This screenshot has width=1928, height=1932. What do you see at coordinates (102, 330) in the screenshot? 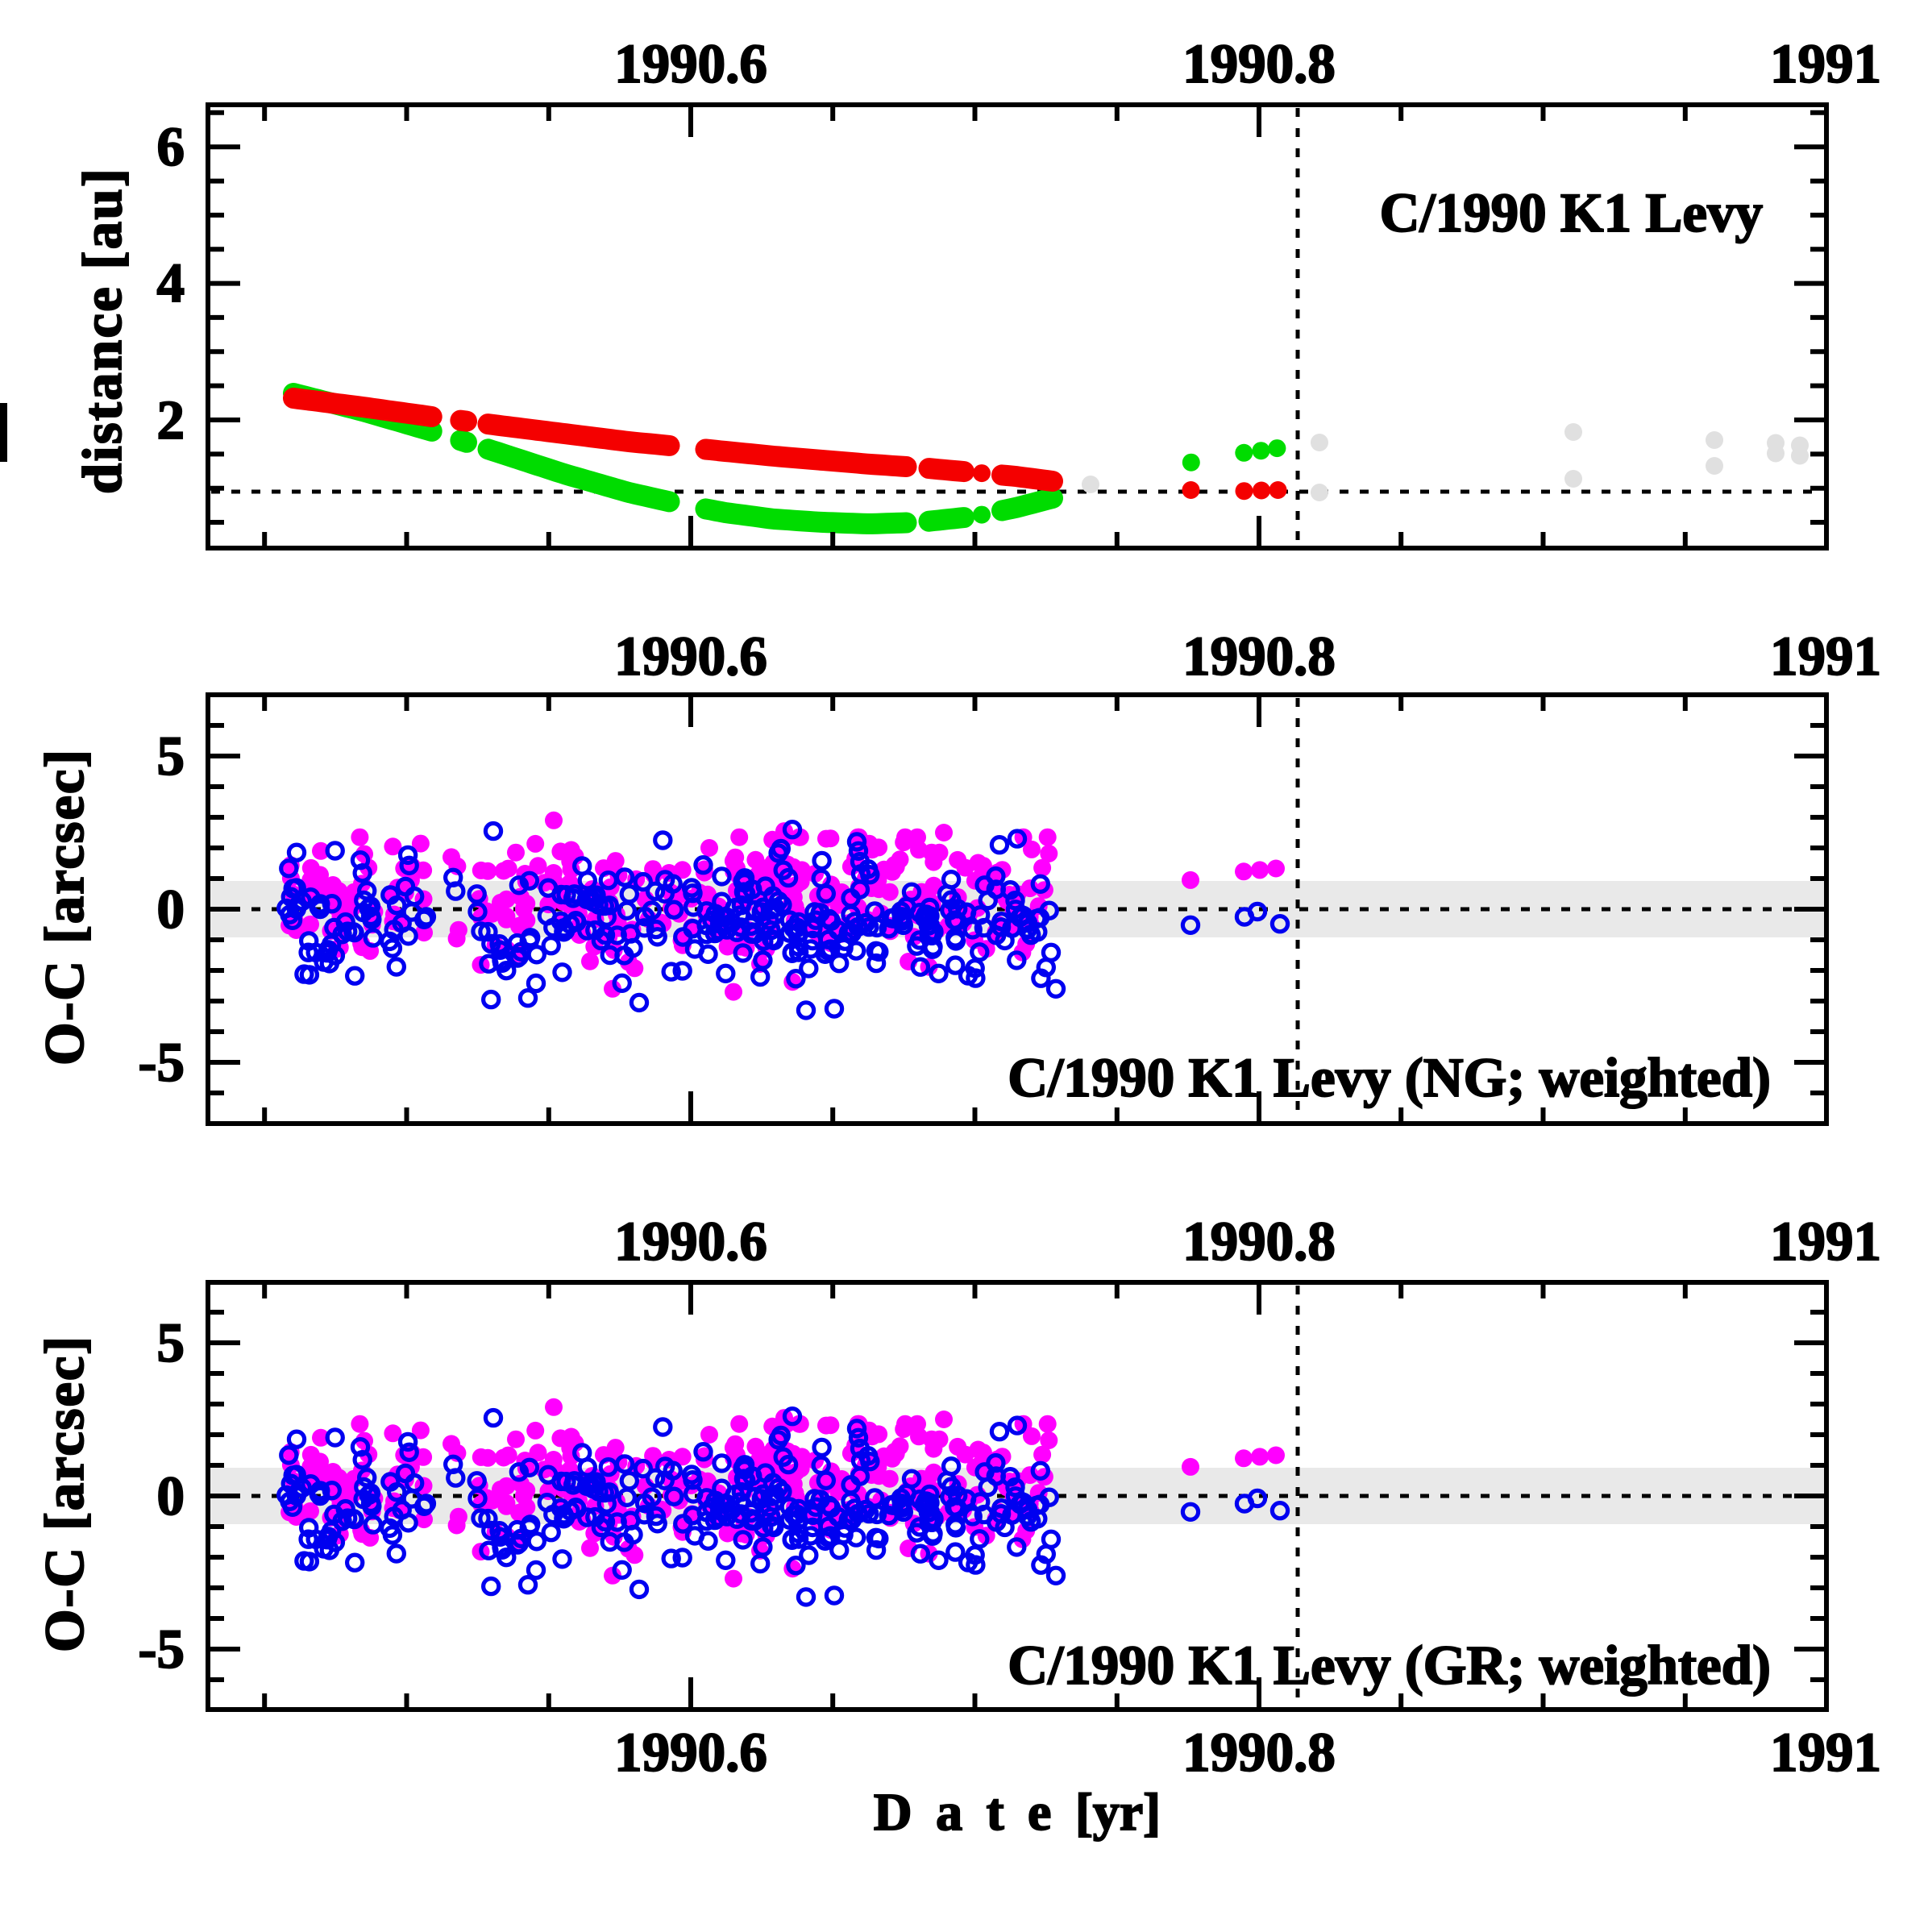
I see `svg-text: distance [au]` at bounding box center [102, 330].